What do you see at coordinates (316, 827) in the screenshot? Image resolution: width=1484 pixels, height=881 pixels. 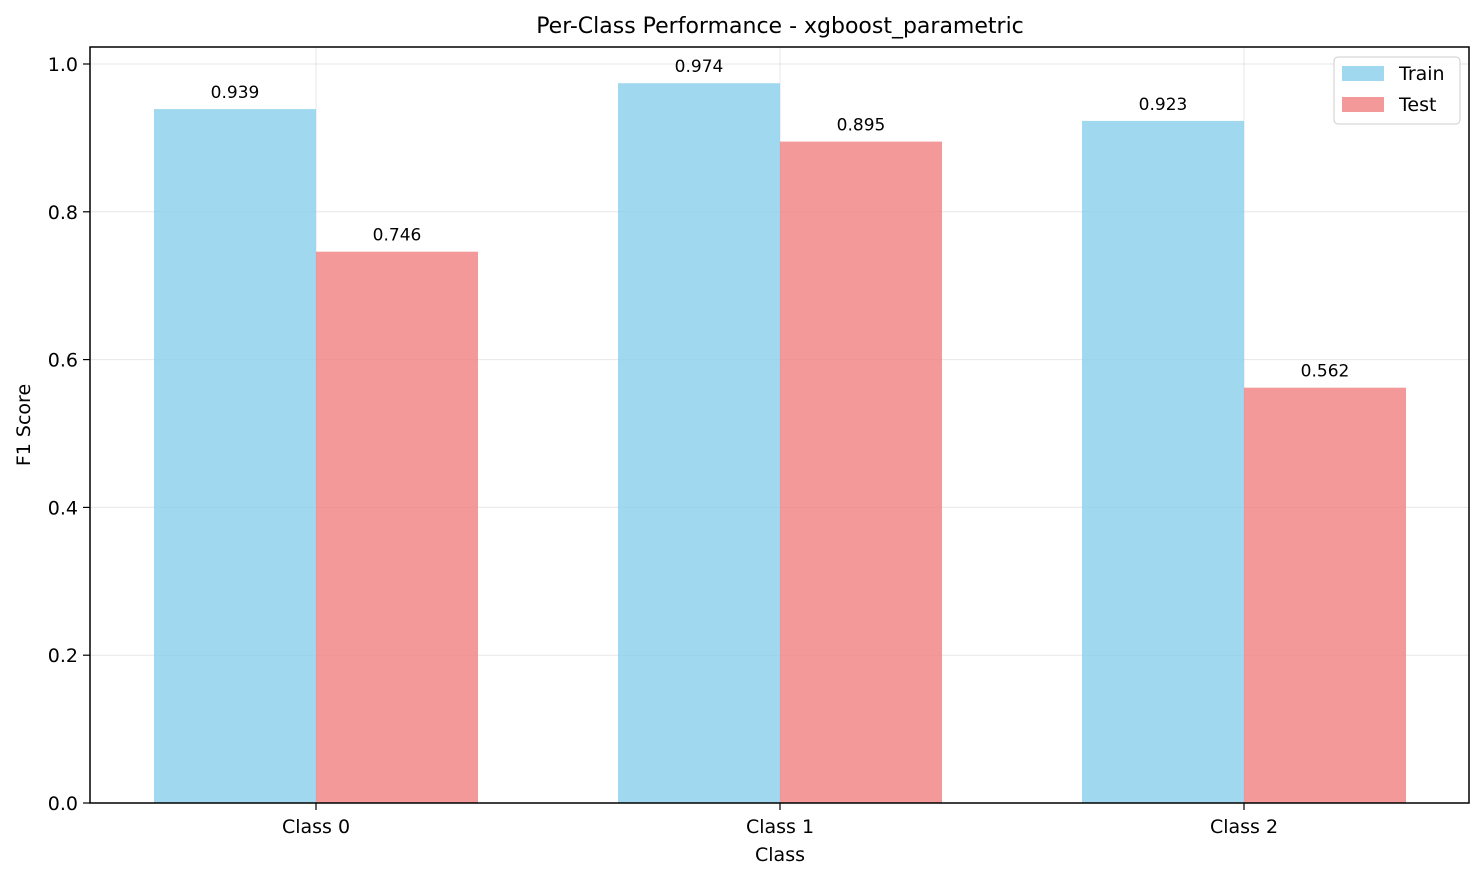 I see `x-tick-label: Class 0` at bounding box center [316, 827].